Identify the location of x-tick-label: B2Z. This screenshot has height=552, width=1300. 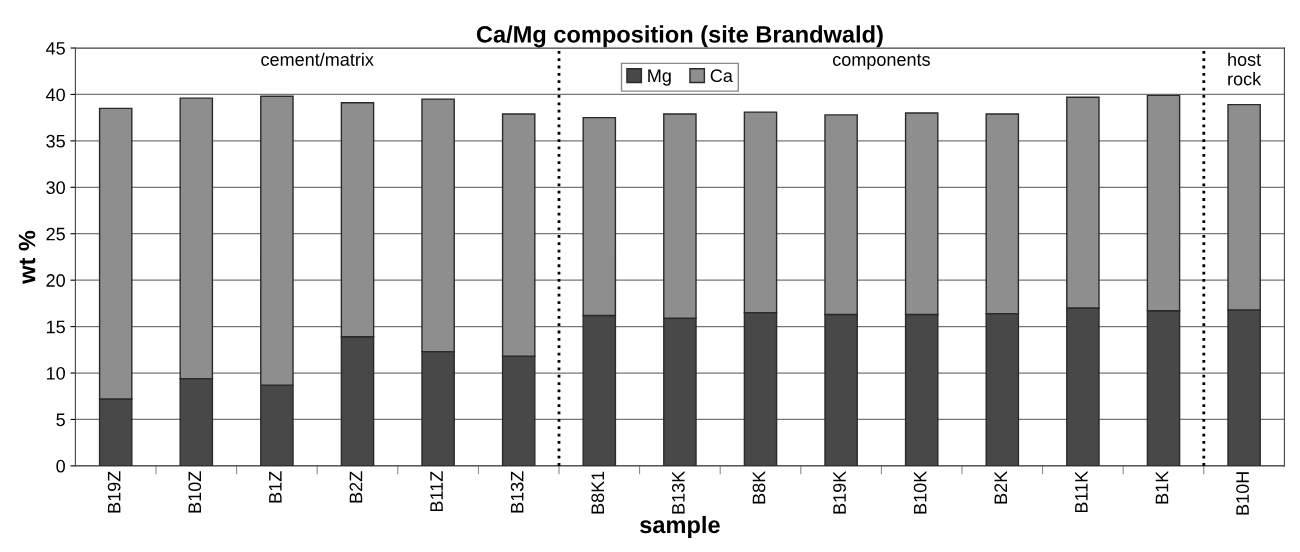
(356, 487).